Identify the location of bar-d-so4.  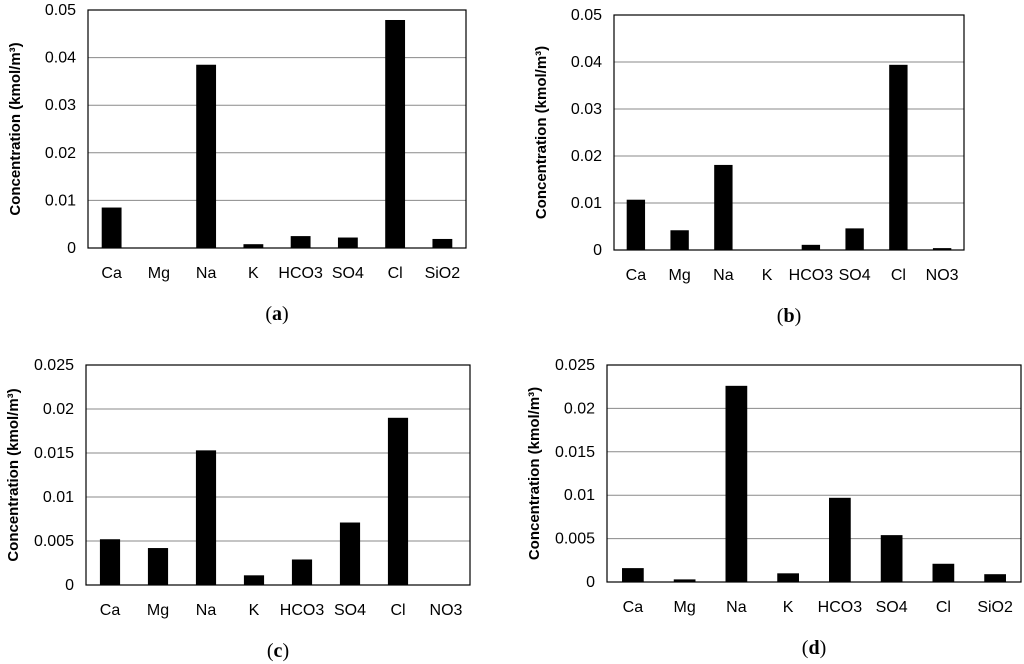
(891, 558).